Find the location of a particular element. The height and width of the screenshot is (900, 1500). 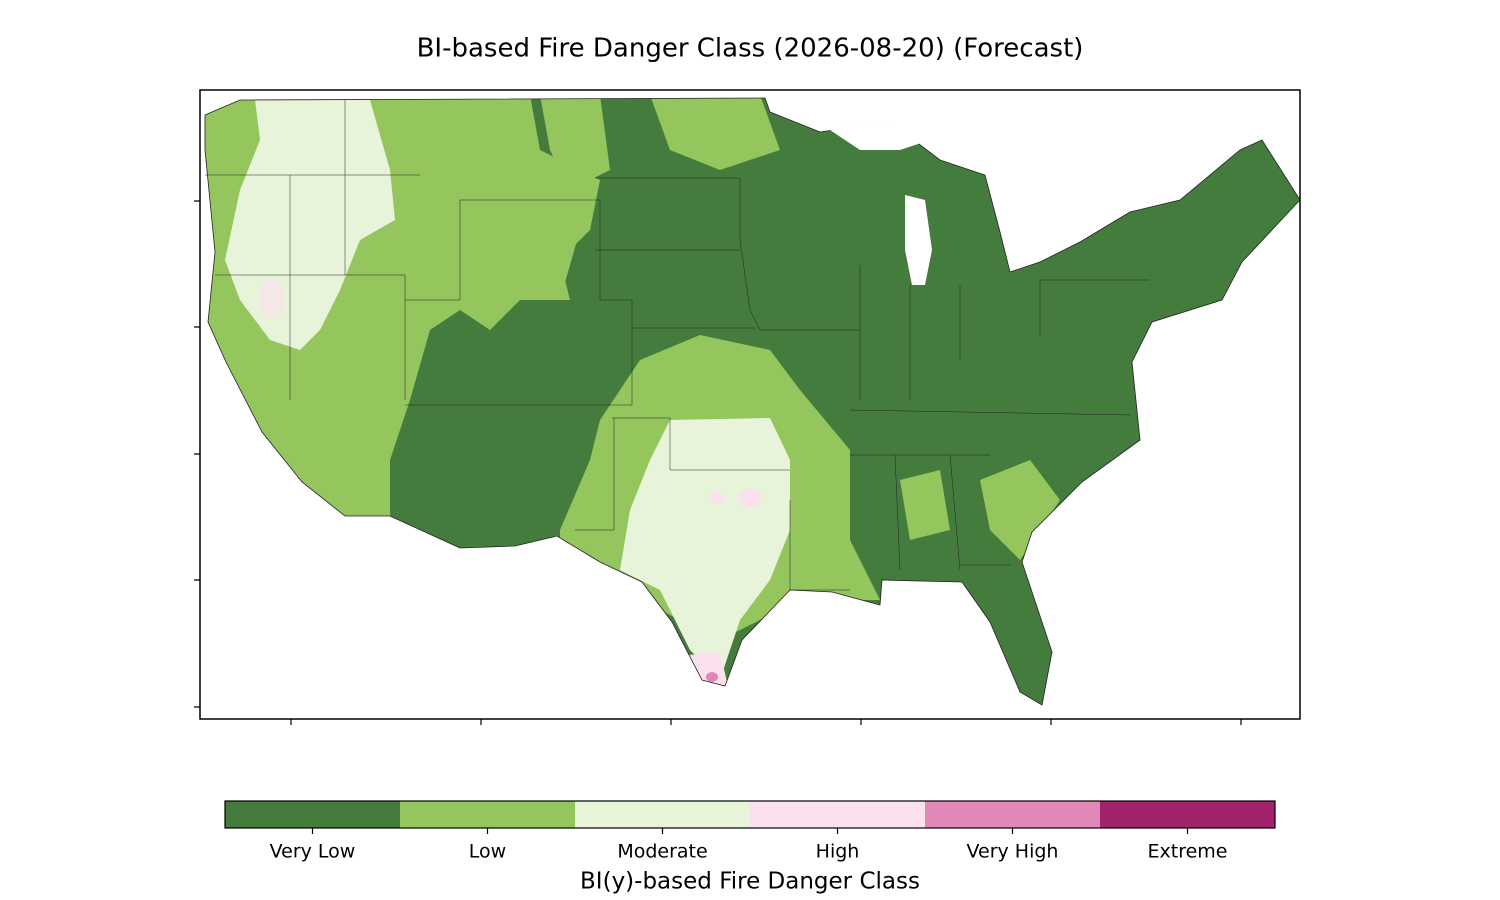

colorbar-class-label: High is located at coordinates (838, 852).